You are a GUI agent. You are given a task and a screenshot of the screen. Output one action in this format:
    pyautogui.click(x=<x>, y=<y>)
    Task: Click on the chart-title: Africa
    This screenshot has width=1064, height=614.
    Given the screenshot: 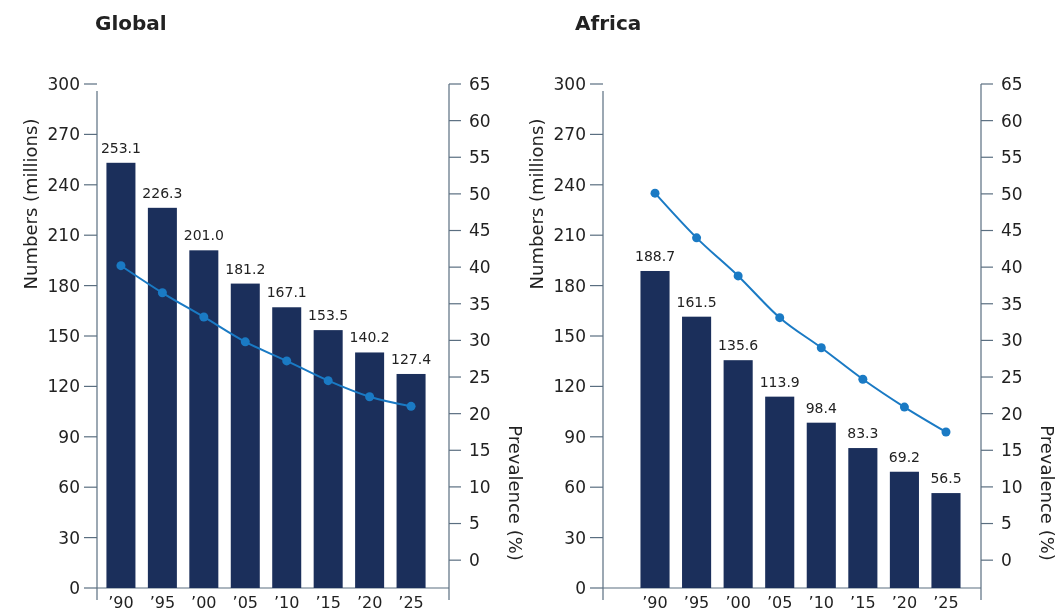 What is the action you would take?
    pyautogui.click(x=608, y=23)
    